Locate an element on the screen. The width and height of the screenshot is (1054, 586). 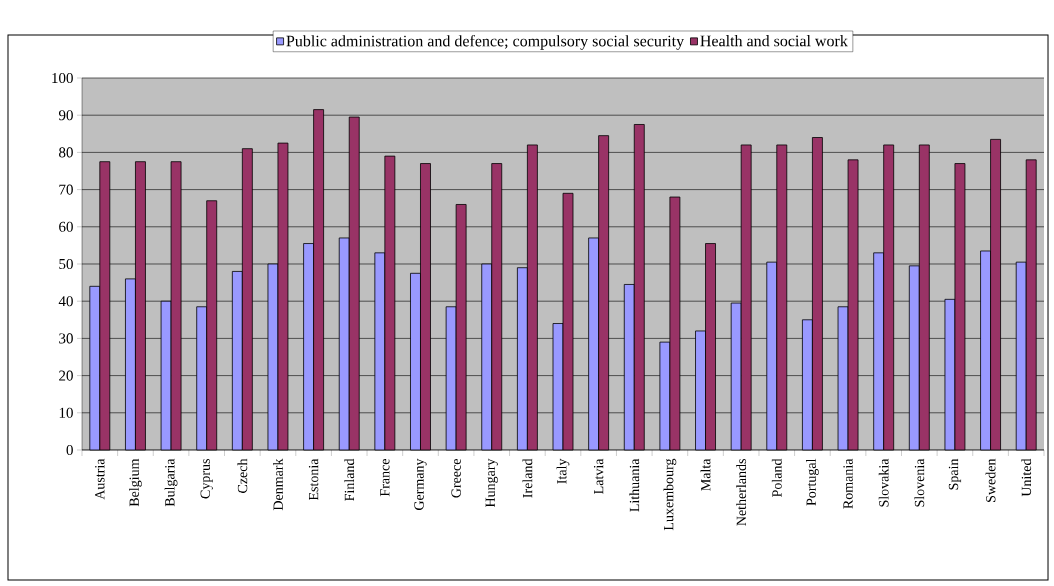
x-tick-label: Italy is located at coordinates (563, 471).